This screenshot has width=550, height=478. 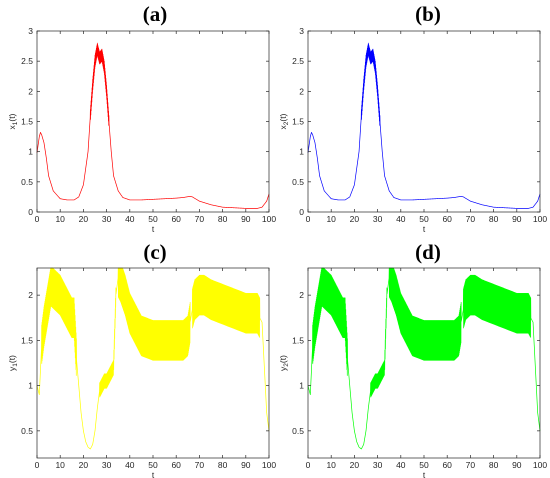 I want to click on y-axis-label: x2(t), so click(x=284, y=121).